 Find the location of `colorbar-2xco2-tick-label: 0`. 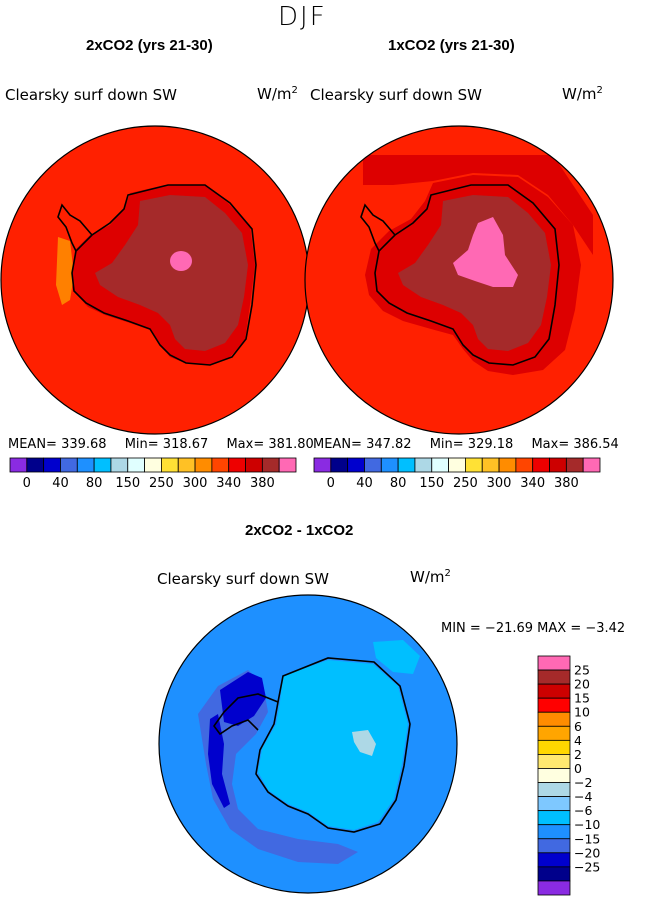

colorbar-2xco2-tick-label: 0 is located at coordinates (27, 483).